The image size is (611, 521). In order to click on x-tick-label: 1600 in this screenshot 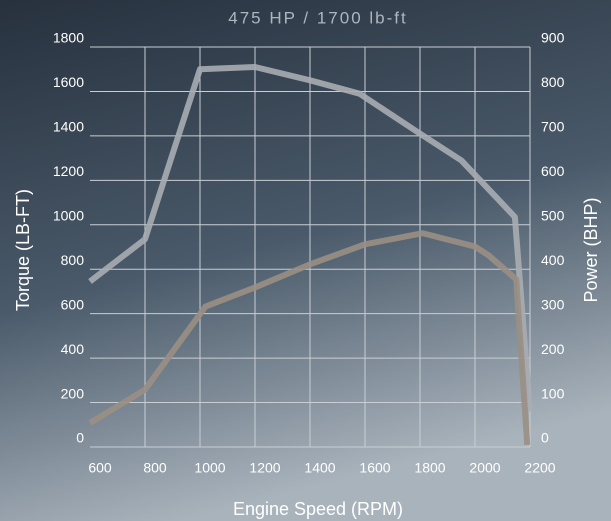, I will do `click(374, 468)`.